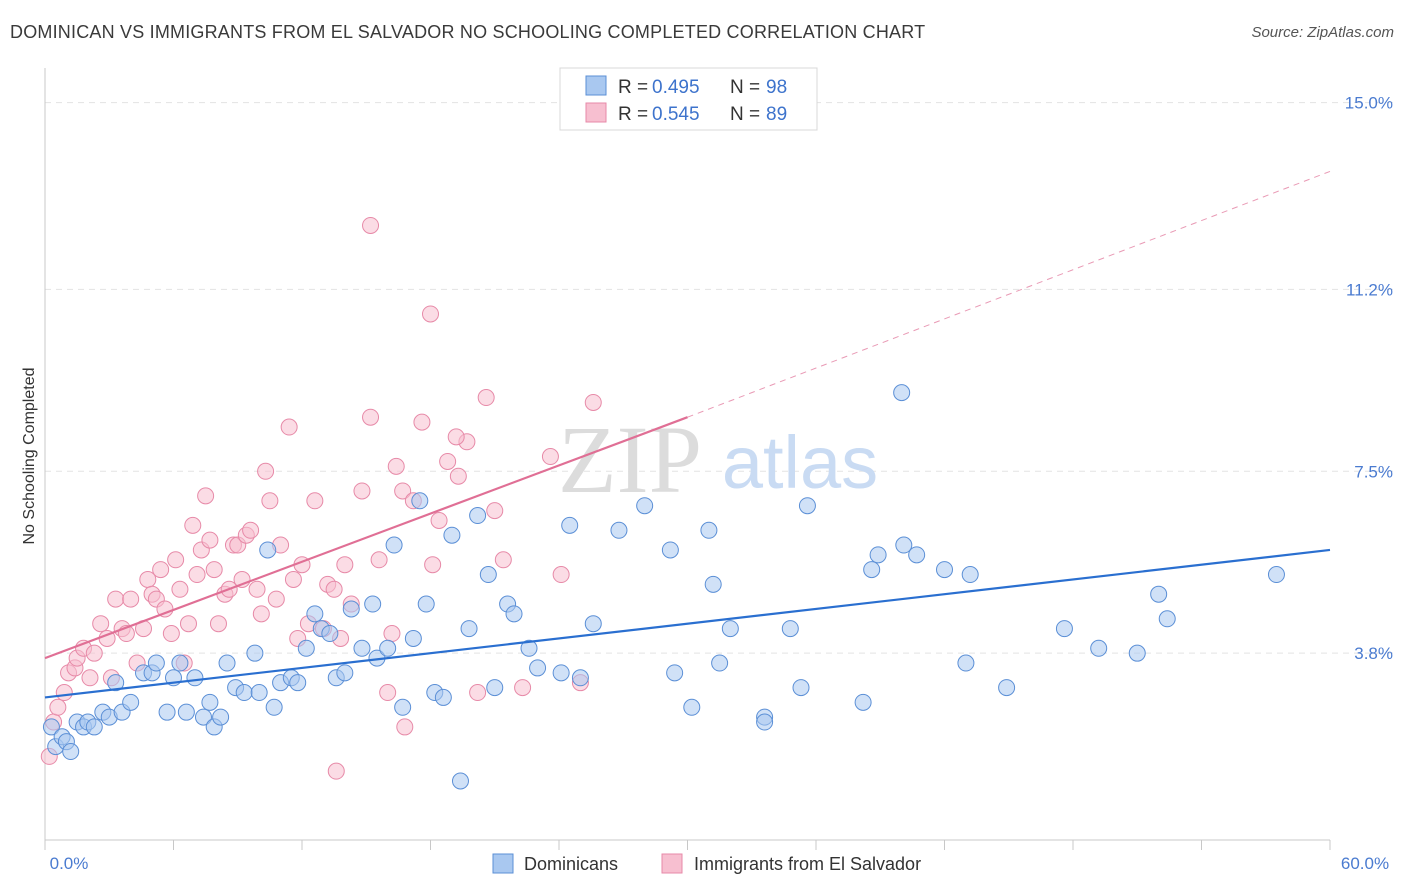  Describe the element at coordinates (688, 99) in the screenshot. I see `top-legend: R = 0.495 N = 98 R = 0.545 N = 89` at that location.